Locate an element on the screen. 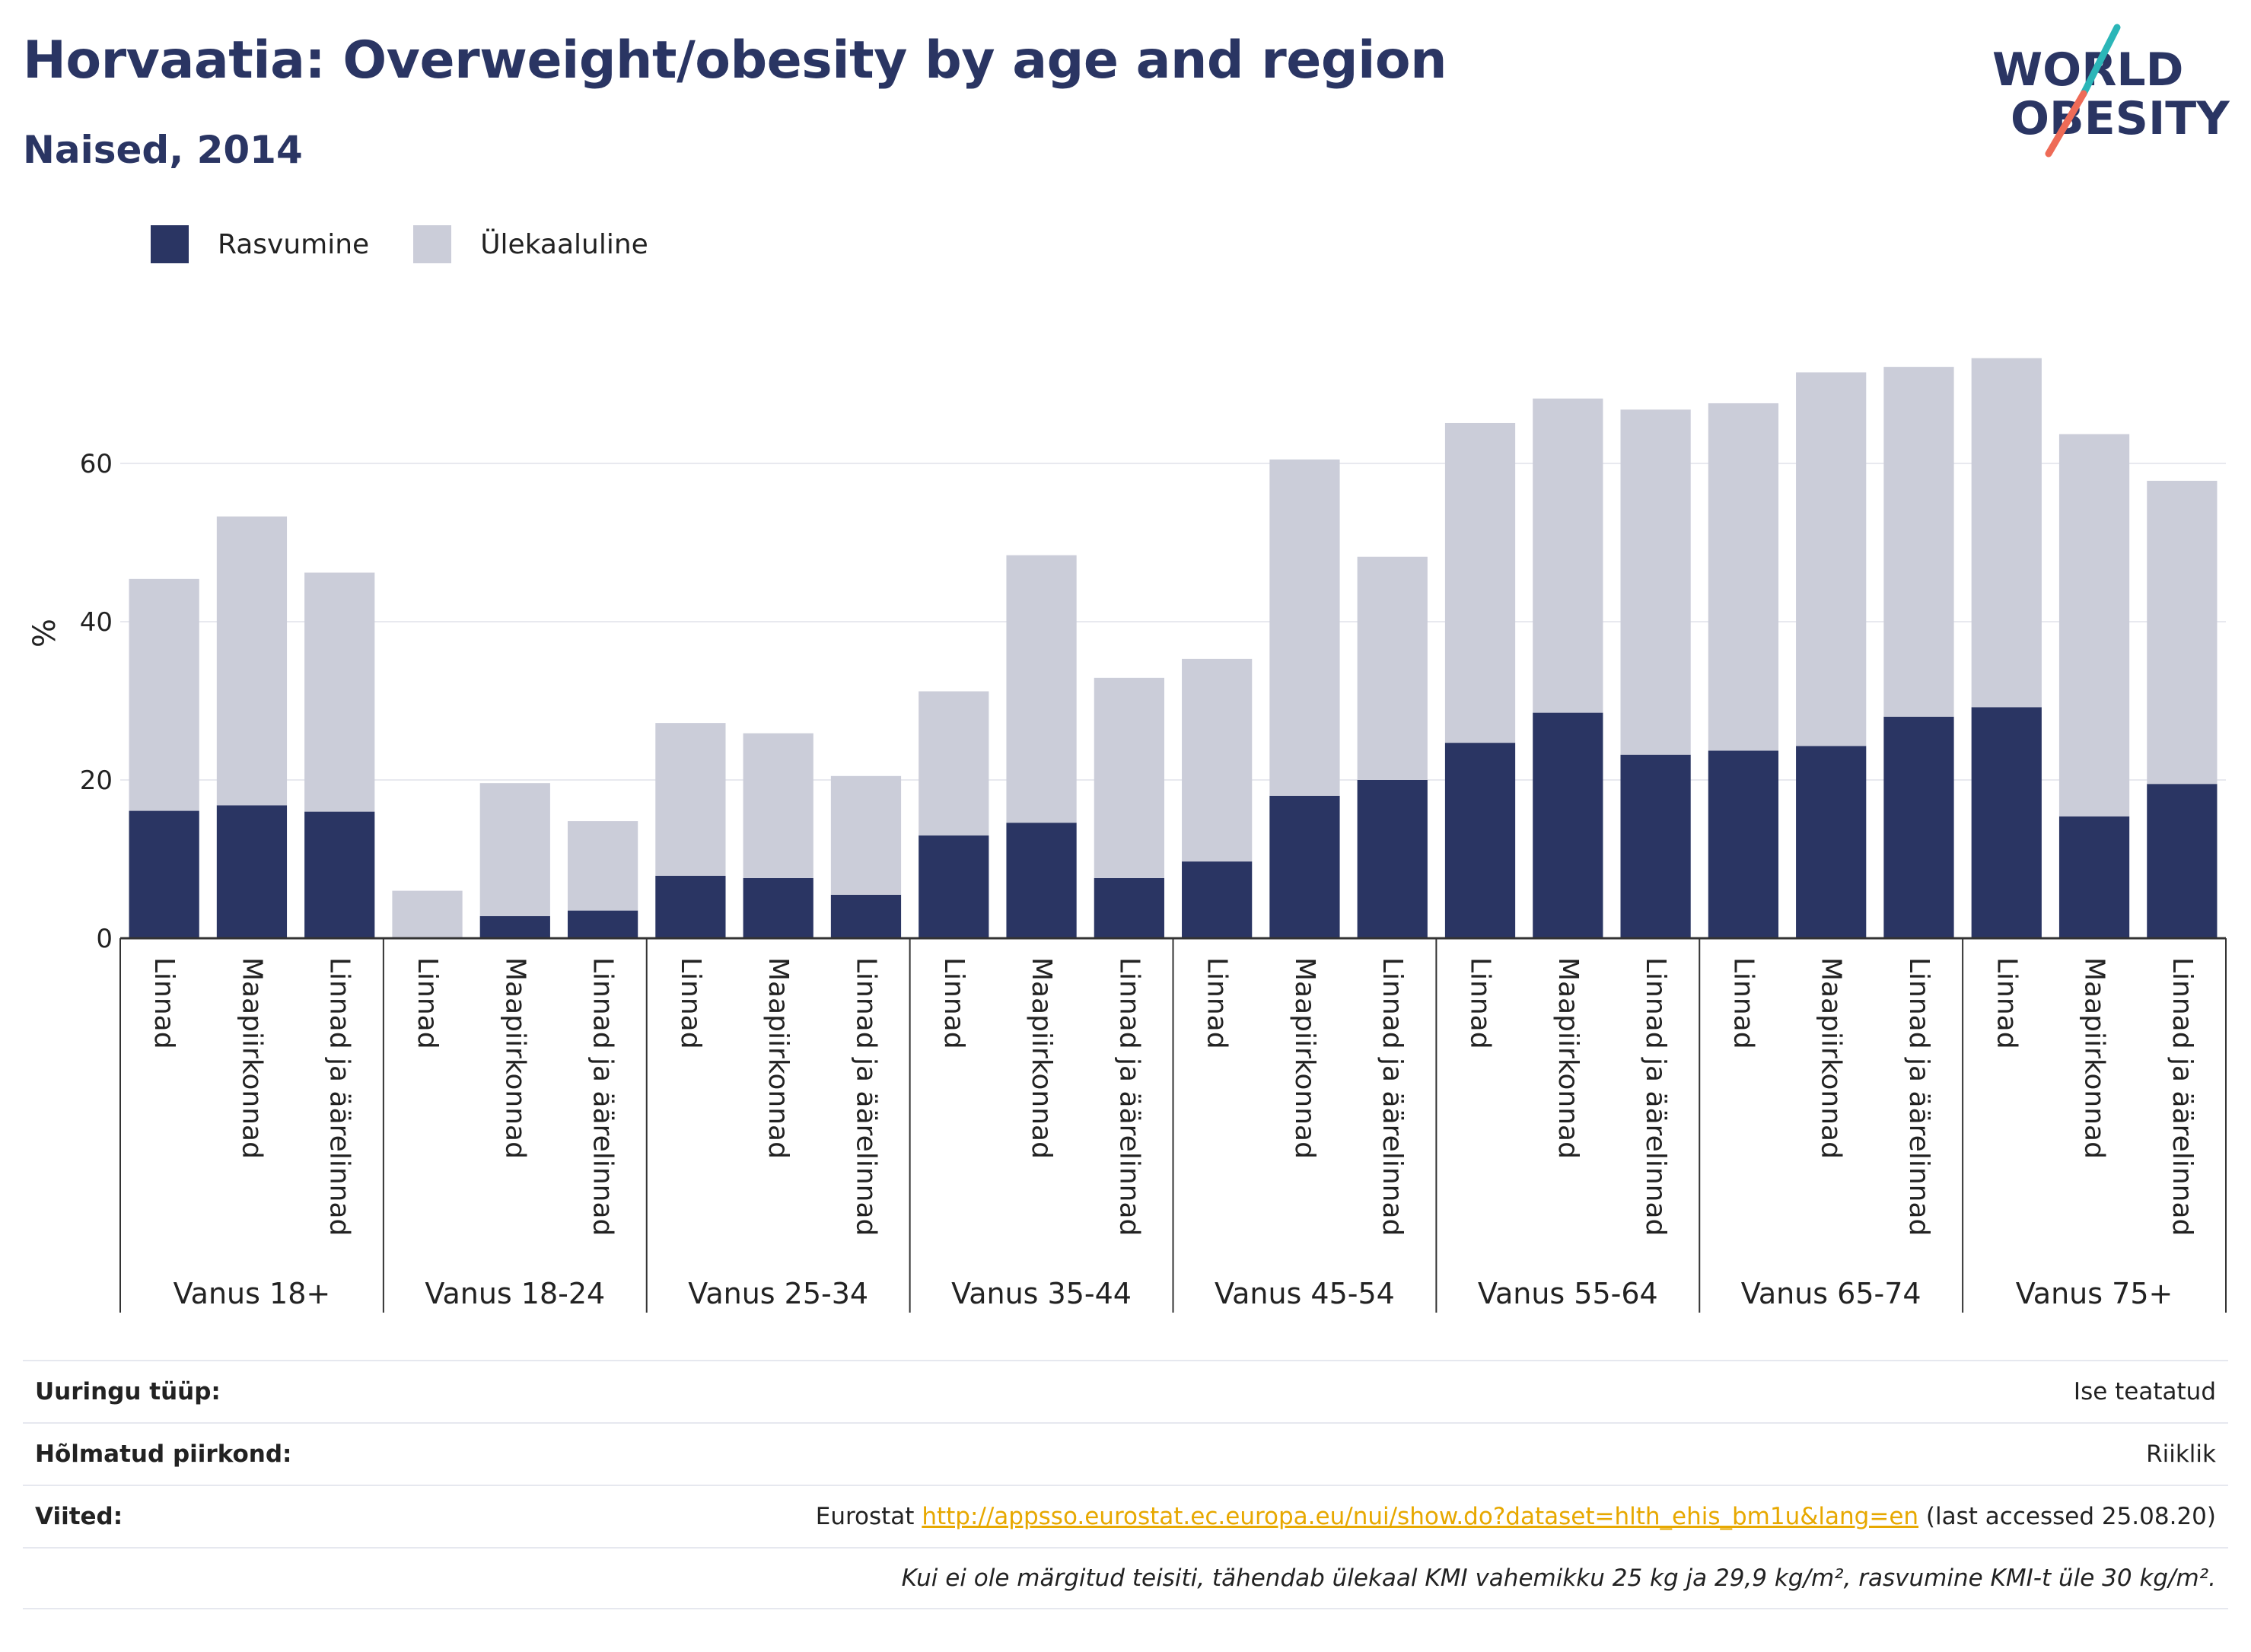  logo-slash-coral is located at coordinates (2066, 124).